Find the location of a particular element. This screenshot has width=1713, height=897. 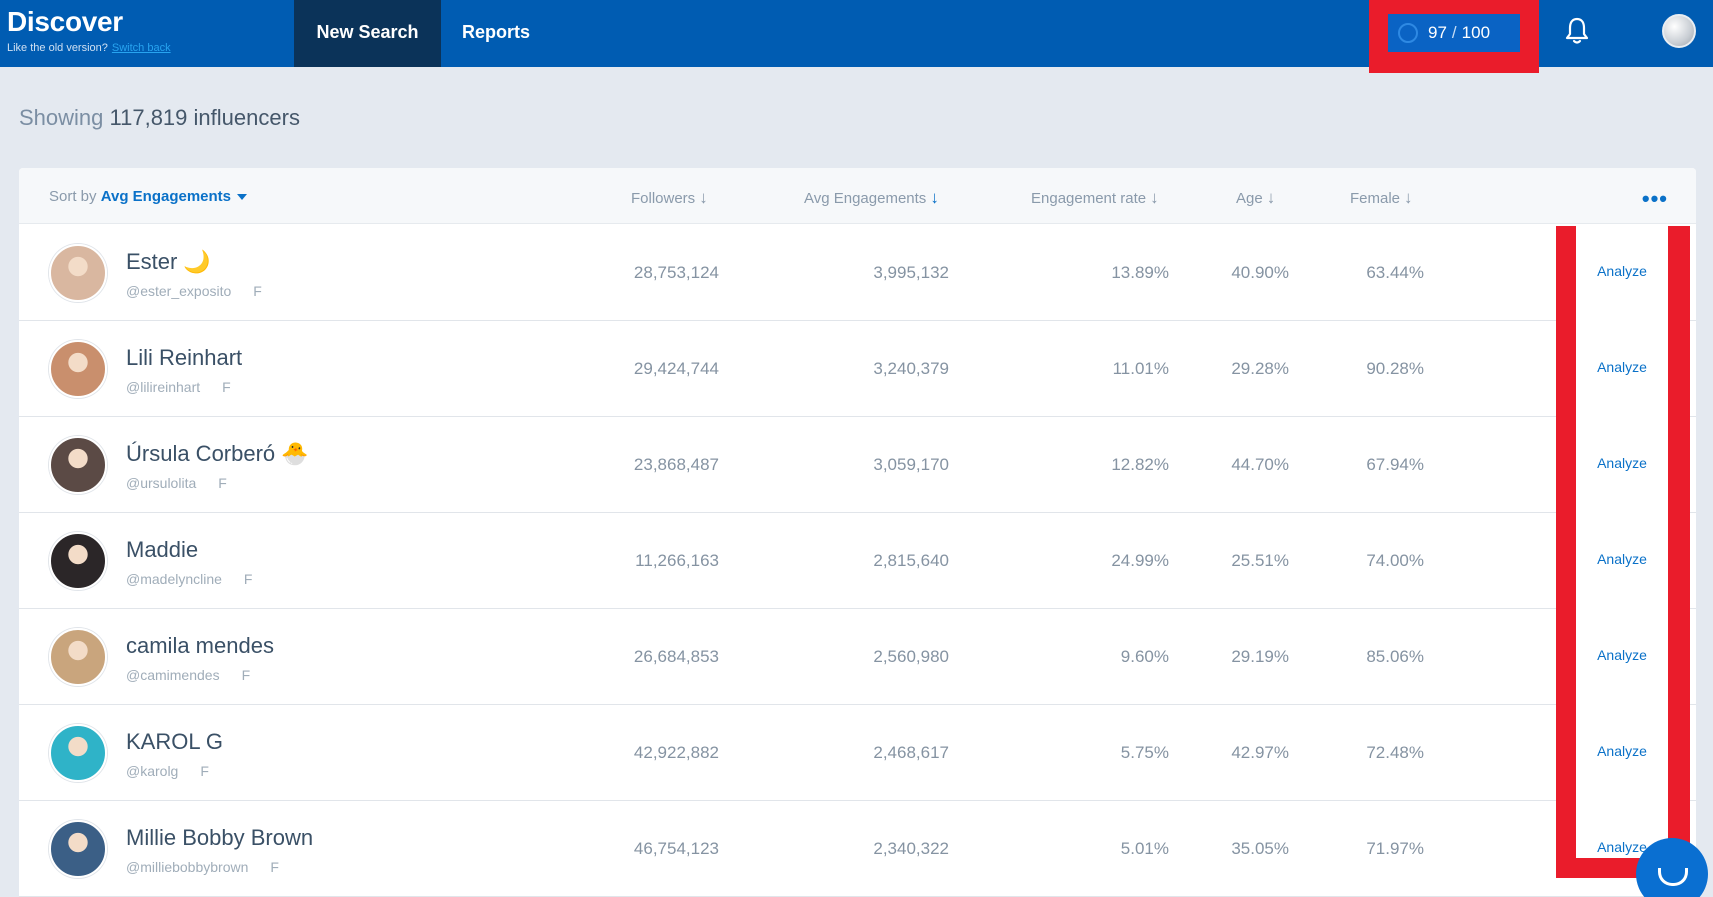

influencer-handle: @ursulolita F is located at coordinates (176, 483).